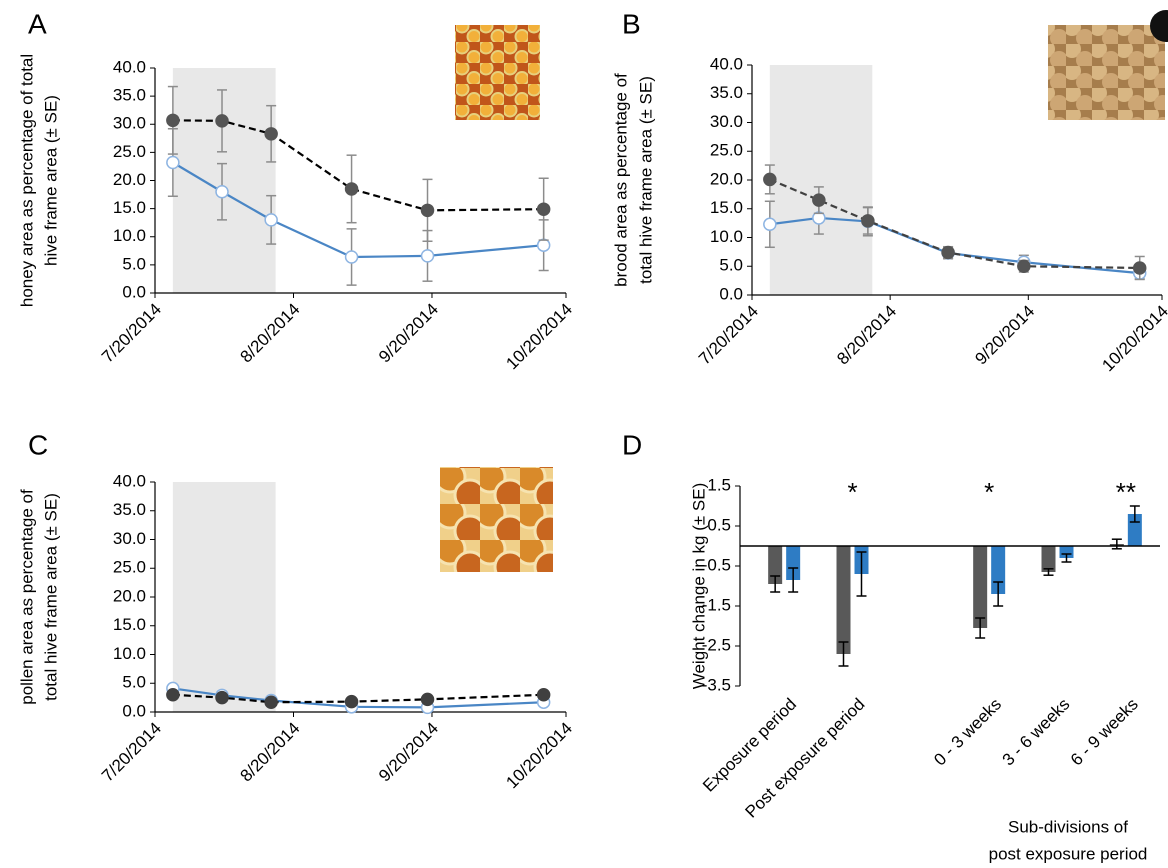 The image size is (1168, 868). What do you see at coordinates (1126, 492) in the screenshot?
I see `significance: **` at bounding box center [1126, 492].